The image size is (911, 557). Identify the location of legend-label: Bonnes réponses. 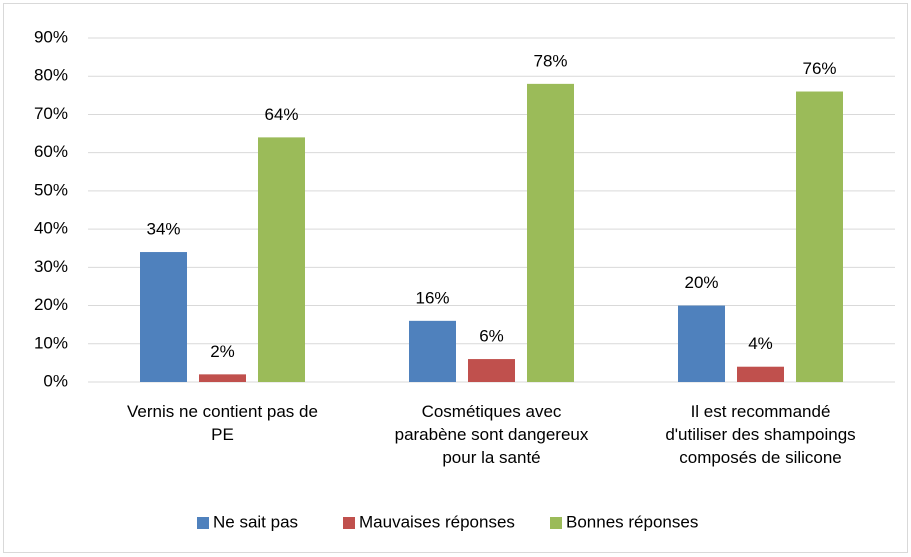
(632, 521).